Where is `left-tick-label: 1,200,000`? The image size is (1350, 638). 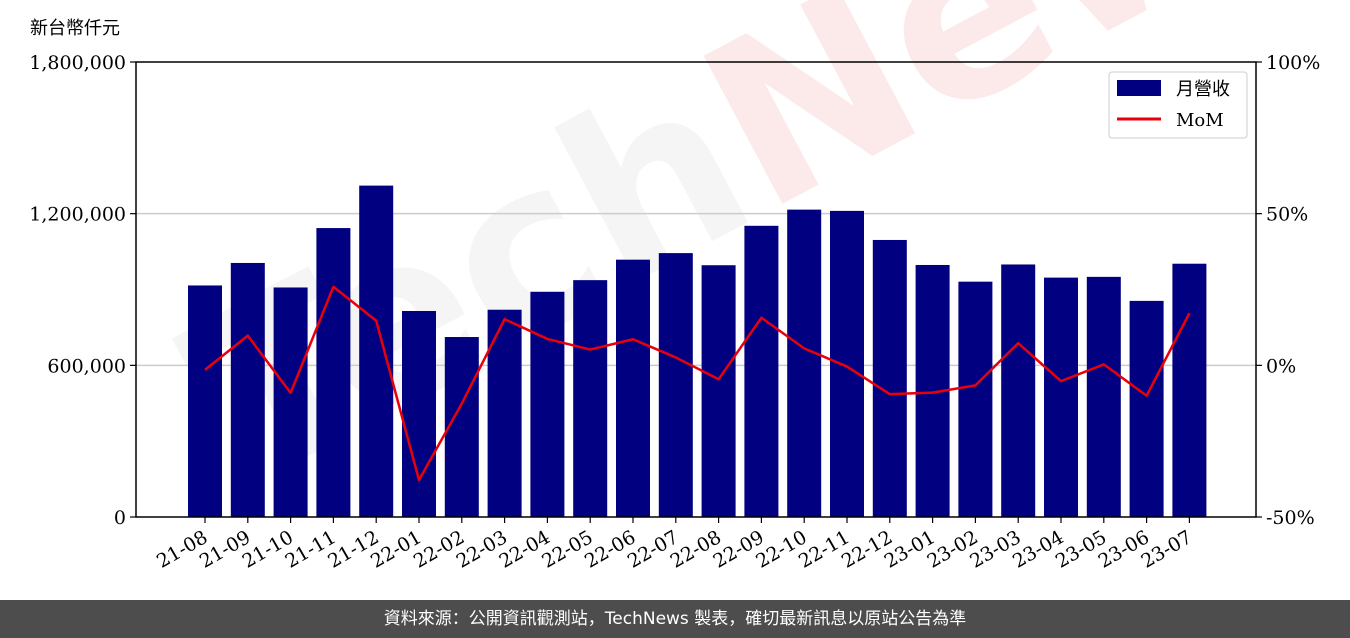 left-tick-label: 1,200,000 is located at coordinates (77, 215).